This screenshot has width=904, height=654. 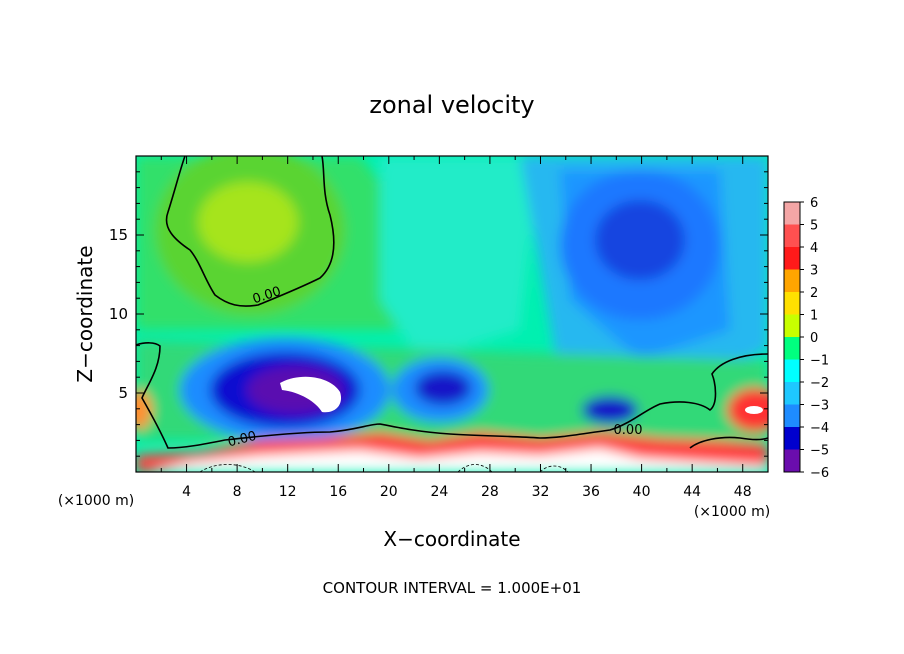 What do you see at coordinates (439, 492) in the screenshot?
I see `x-tick-label-24: 24` at bounding box center [439, 492].